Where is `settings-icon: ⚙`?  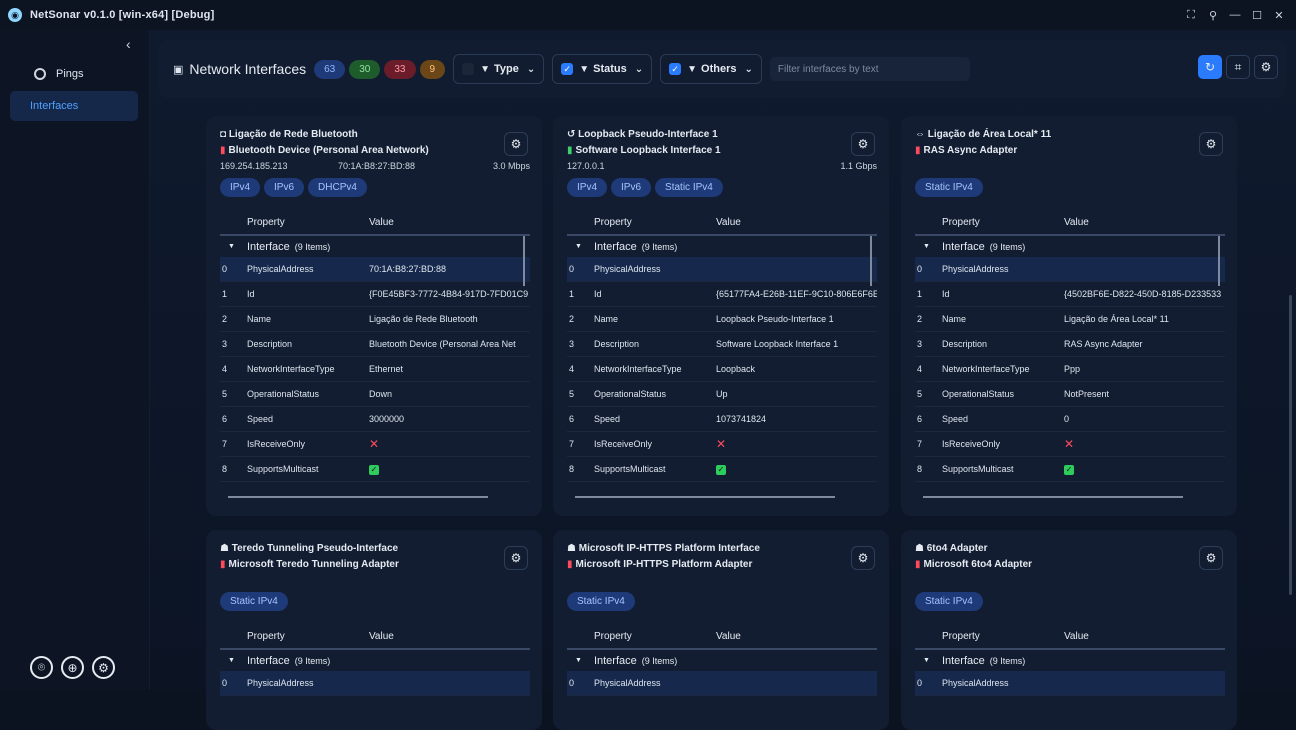
settings-icon: ⚙ is located at coordinates (103, 667).